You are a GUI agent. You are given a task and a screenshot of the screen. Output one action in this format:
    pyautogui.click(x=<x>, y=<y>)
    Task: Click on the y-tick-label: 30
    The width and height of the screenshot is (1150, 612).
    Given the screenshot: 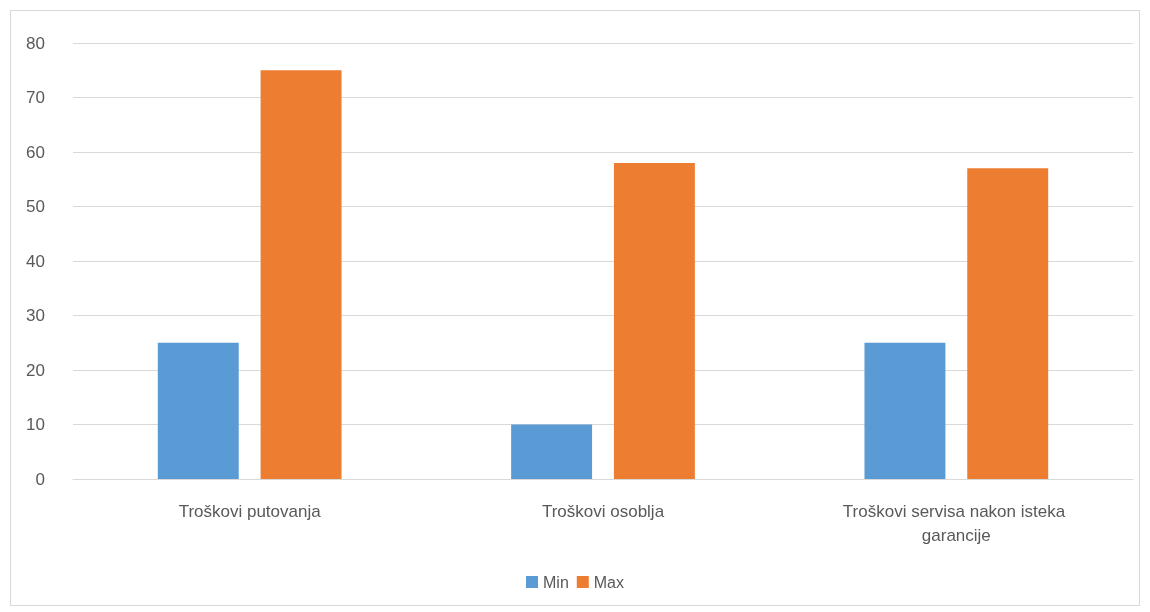 What is the action you would take?
    pyautogui.click(x=35, y=315)
    